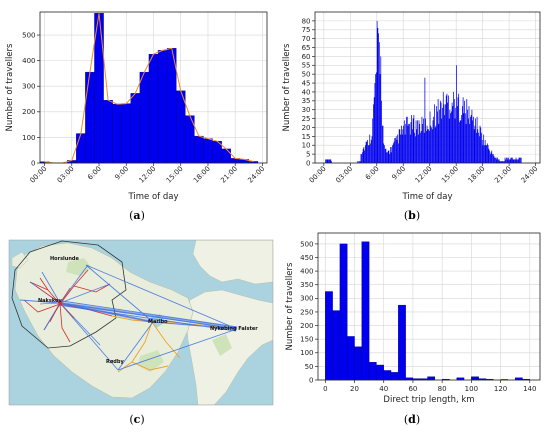  What do you see at coordinates (28, 35) in the screenshot?
I see `y-tick-label: 500` at bounding box center [28, 35].